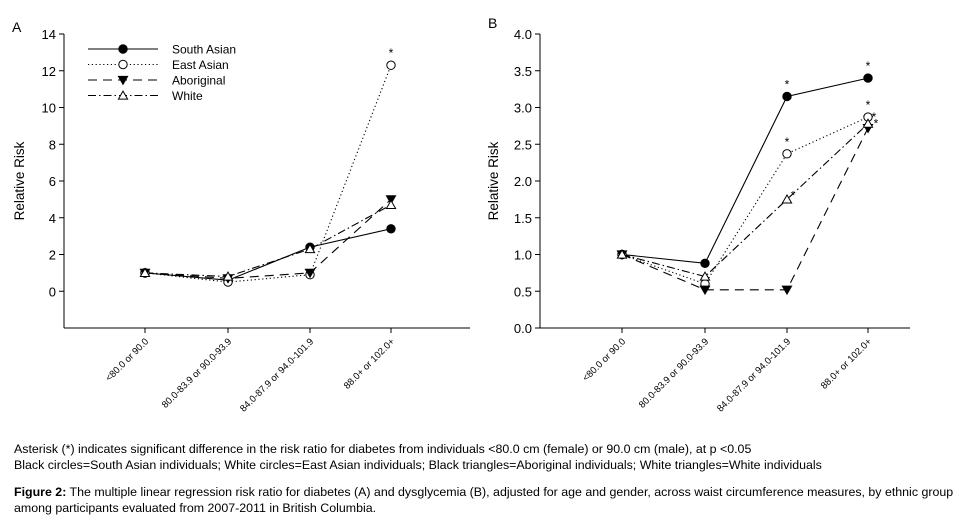 The width and height of the screenshot is (963, 527). I want to click on y-tick-label: 1.5, so click(523, 218).